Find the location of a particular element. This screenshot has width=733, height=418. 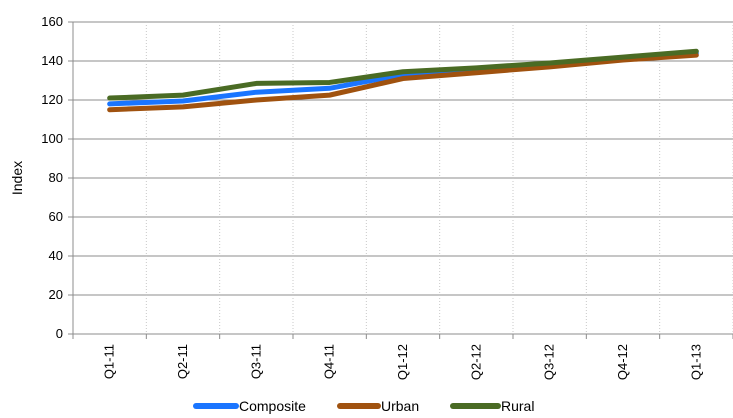

x-tick-label: Q4-11 is located at coordinates (329, 361).